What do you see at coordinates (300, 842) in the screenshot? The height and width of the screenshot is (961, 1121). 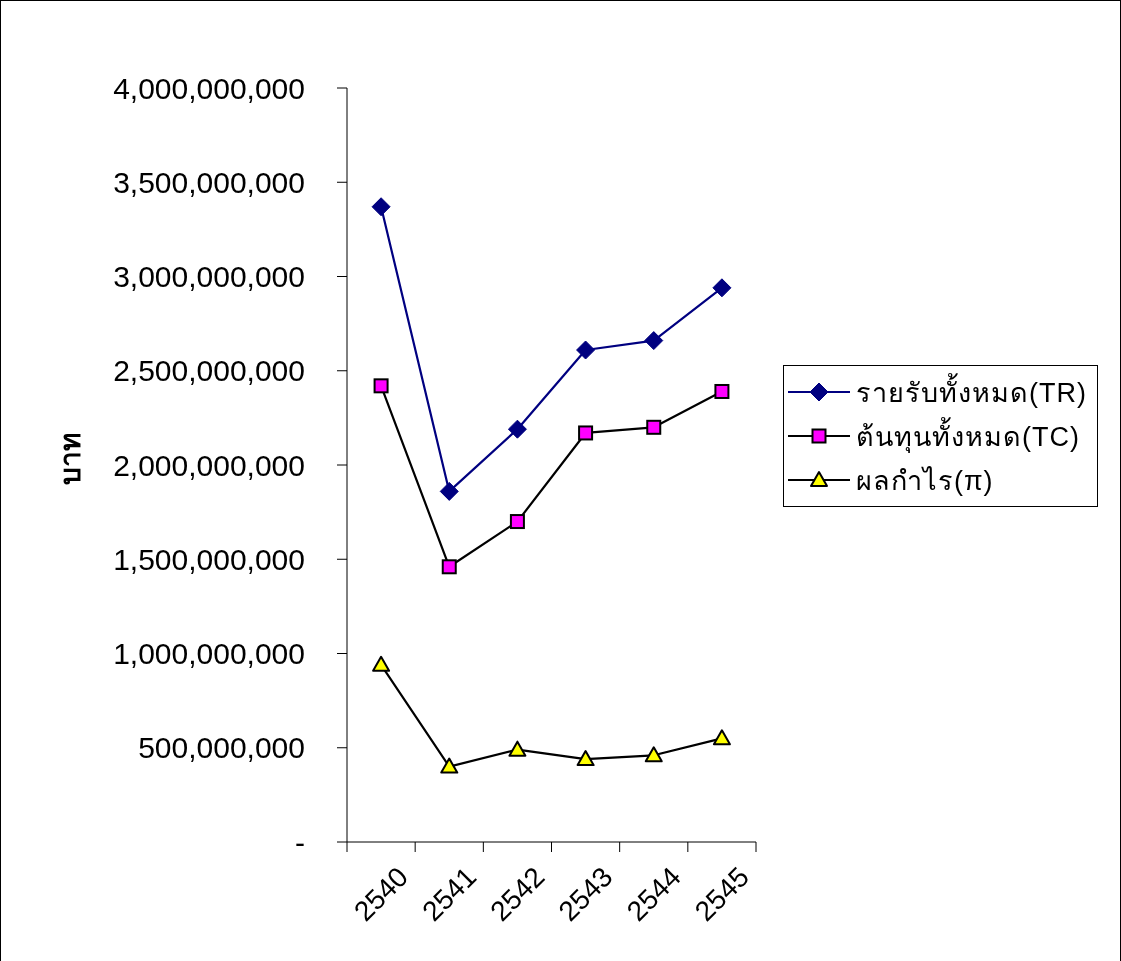 I see `y-tick-label: -` at bounding box center [300, 842].